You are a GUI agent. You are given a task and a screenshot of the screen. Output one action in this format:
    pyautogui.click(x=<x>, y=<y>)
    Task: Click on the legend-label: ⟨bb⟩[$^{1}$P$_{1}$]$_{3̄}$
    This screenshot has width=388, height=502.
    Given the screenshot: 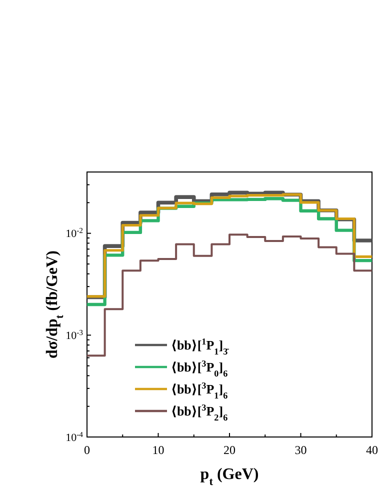 What is the action you would take?
    pyautogui.click(x=200, y=346)
    